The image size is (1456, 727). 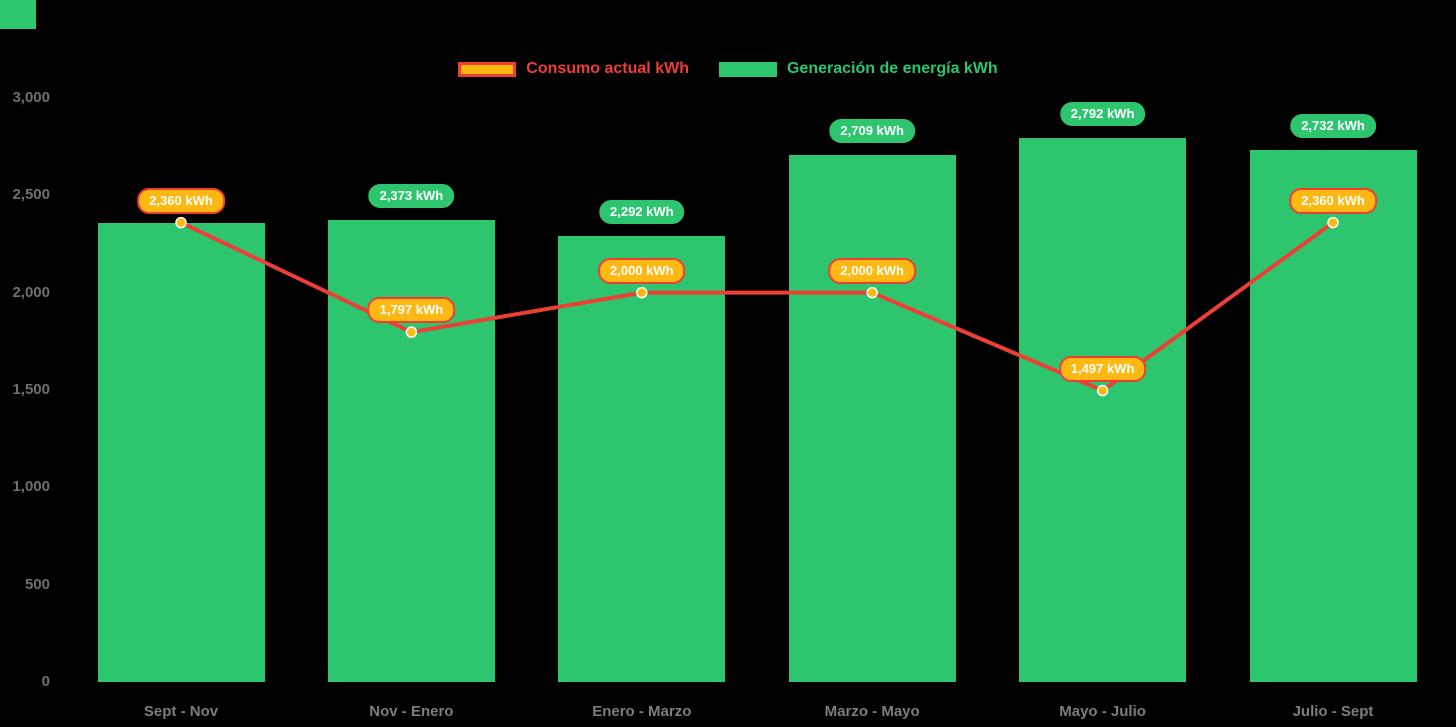 What do you see at coordinates (411, 196) in the screenshot?
I see `bar-value-label: 2,373 kWh` at bounding box center [411, 196].